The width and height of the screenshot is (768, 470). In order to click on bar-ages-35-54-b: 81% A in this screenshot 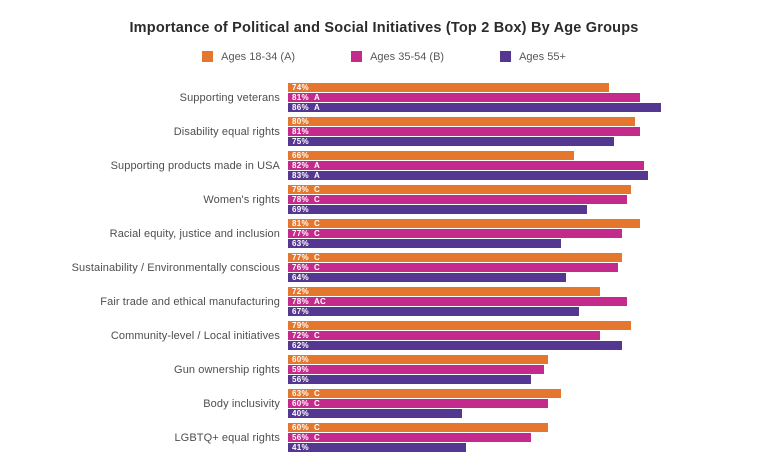, I will do `click(464, 97)`.